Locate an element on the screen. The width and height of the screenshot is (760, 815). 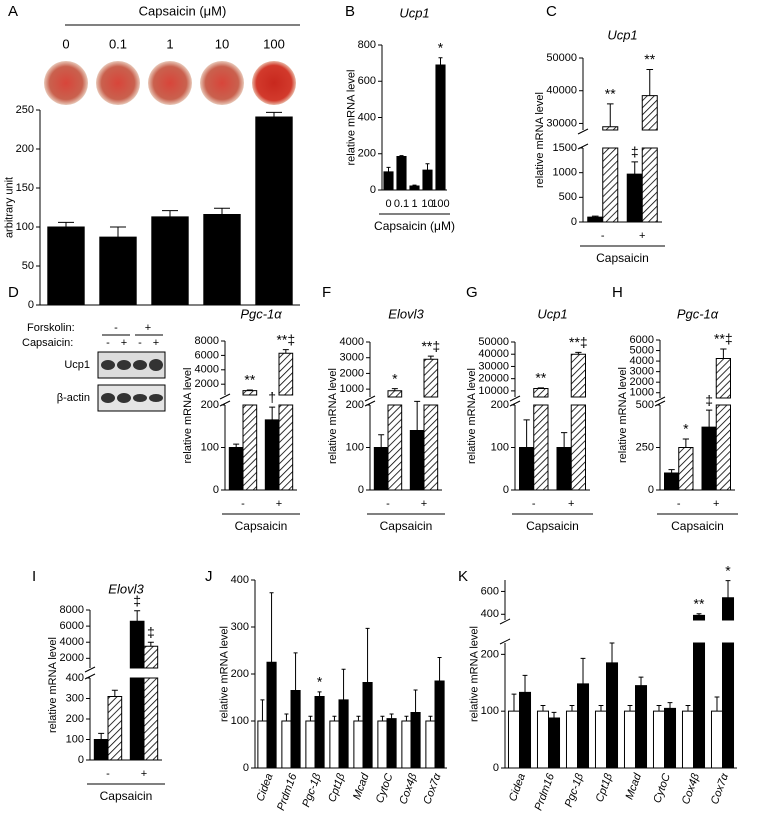
significance: * is located at coordinates (728, 570).